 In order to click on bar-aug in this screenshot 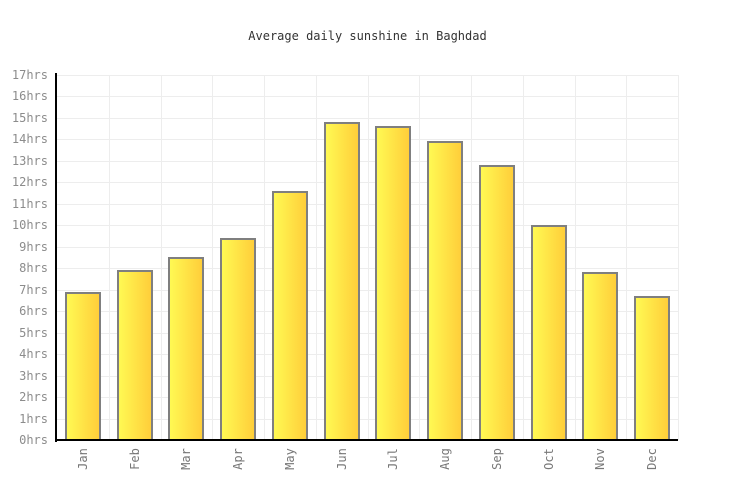, I will do `click(445, 290)`.